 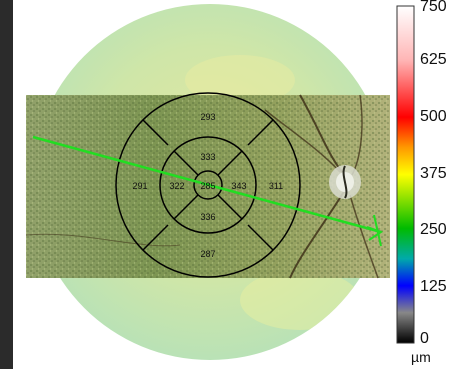 What do you see at coordinates (176, 186) in the screenshot?
I see `value-inner-temporal: 322` at bounding box center [176, 186].